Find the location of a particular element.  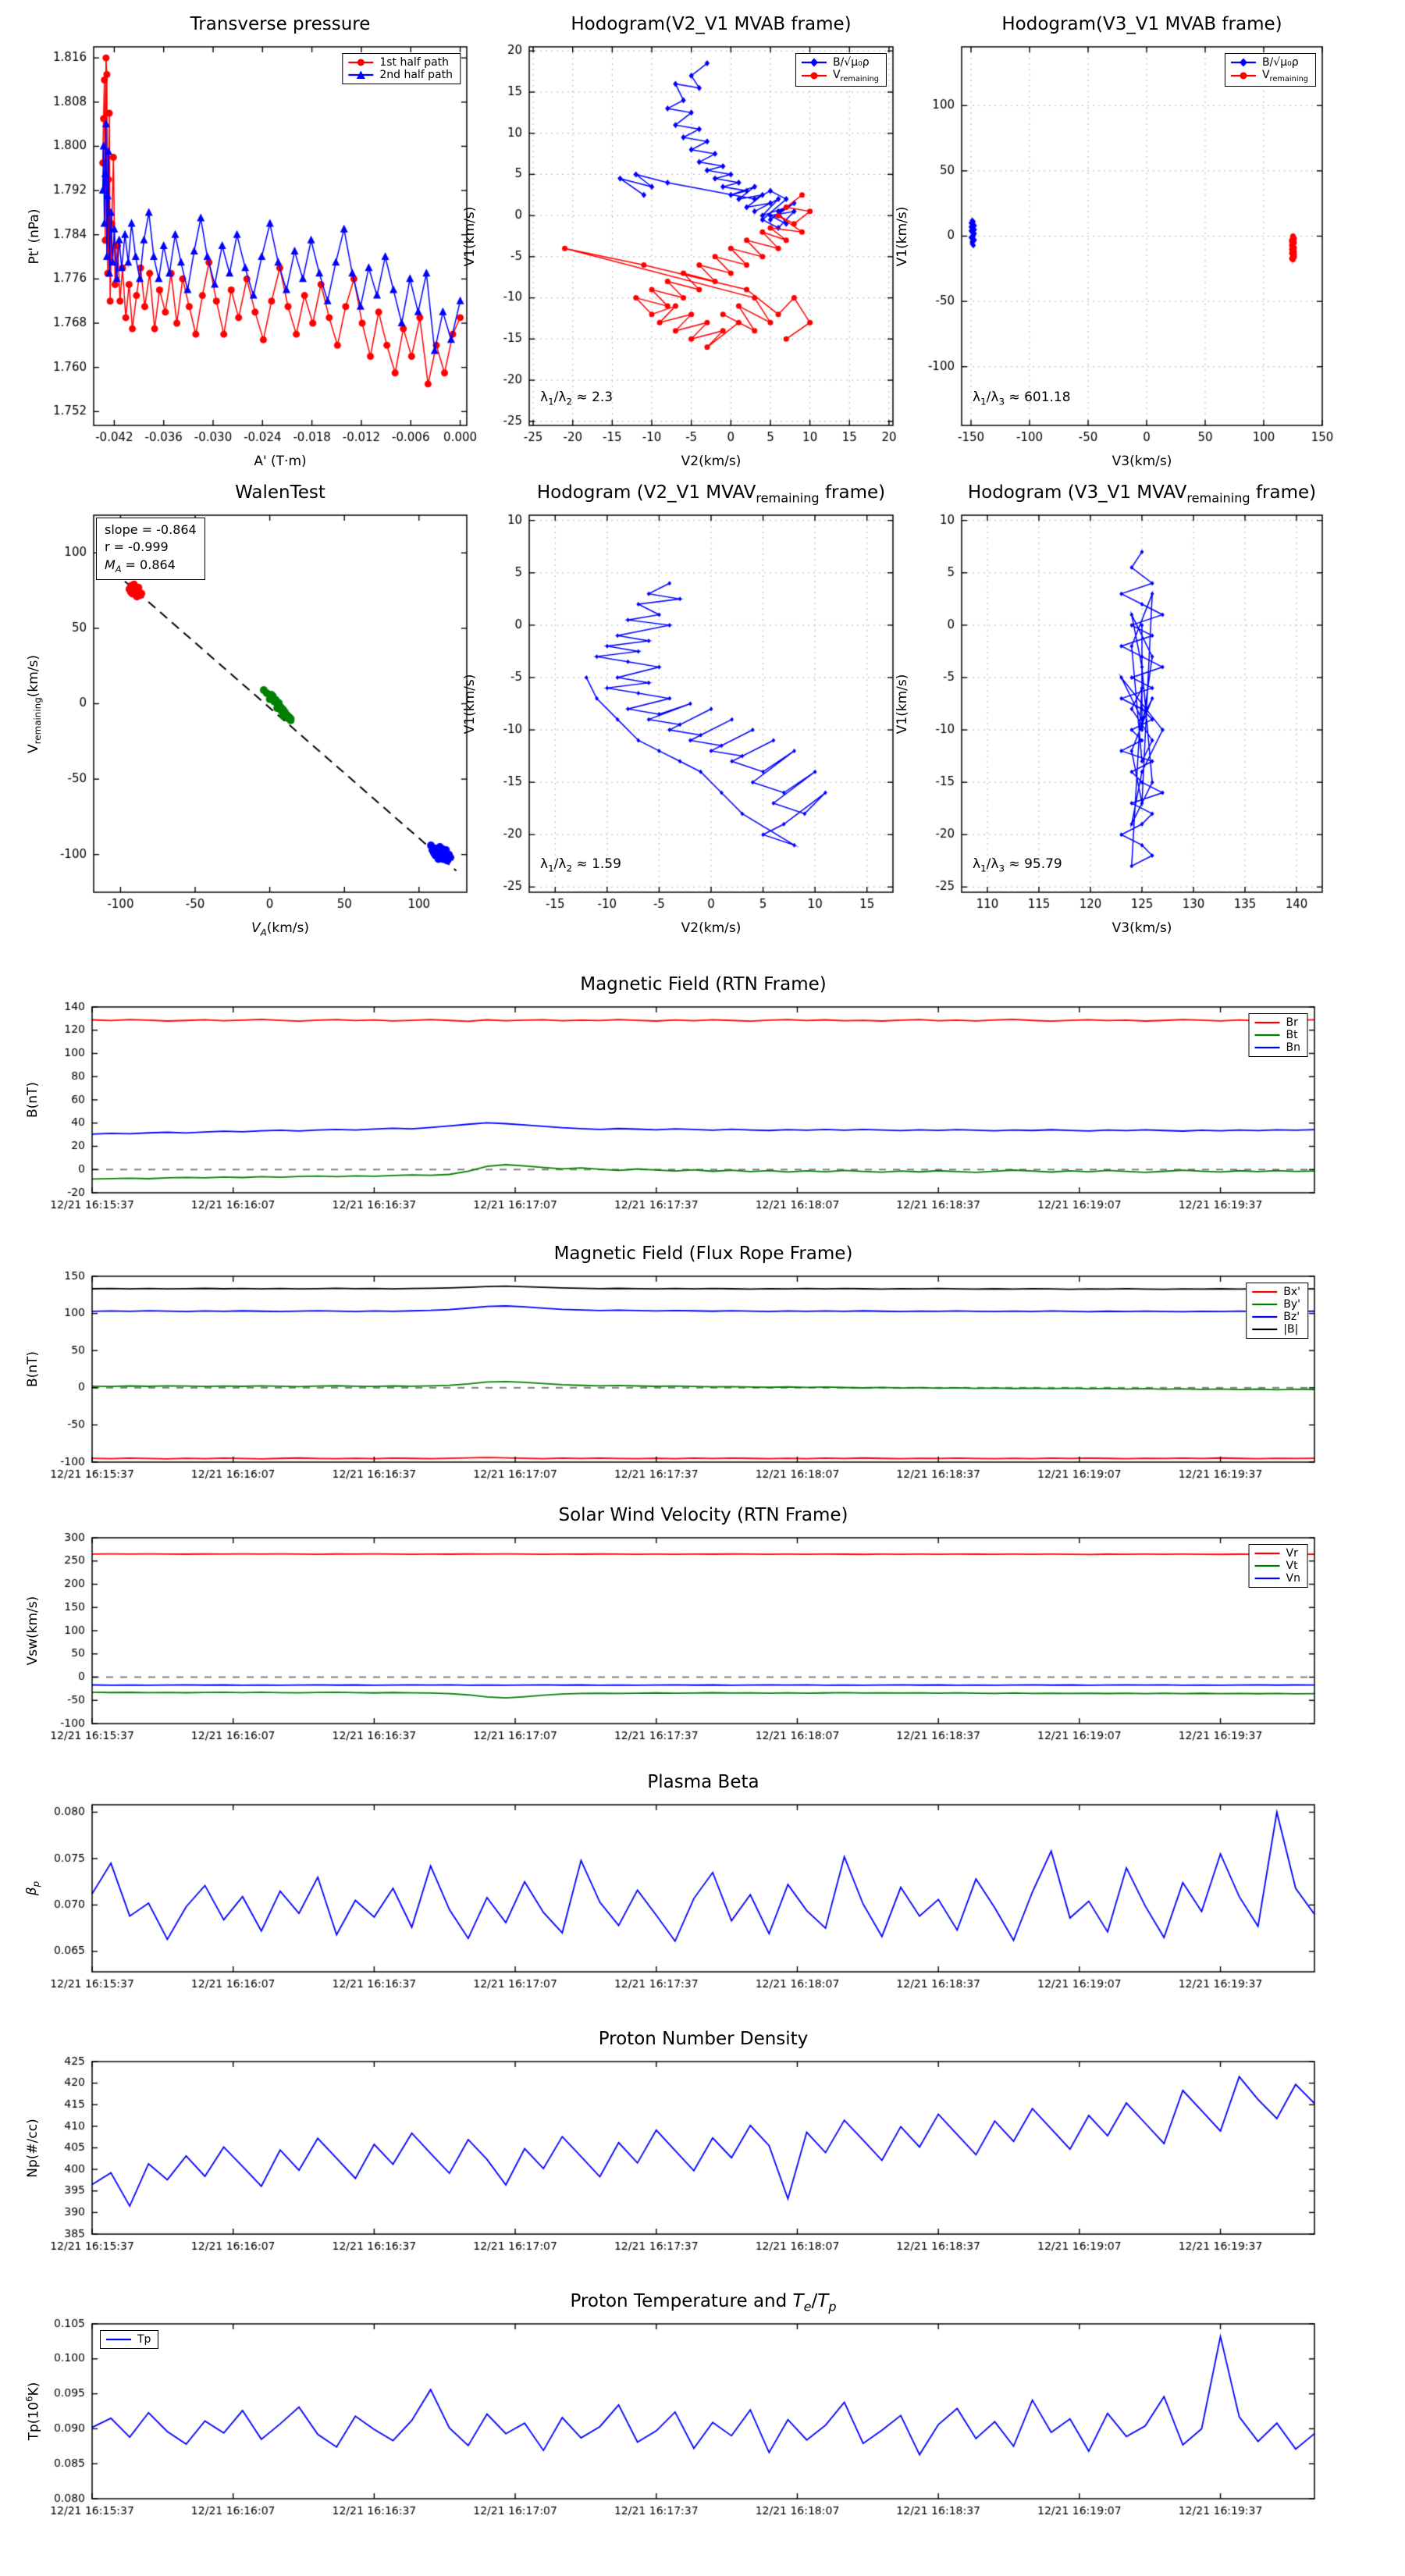

panel-hodogram-v2v1-mvav is located at coordinates (711, 703).